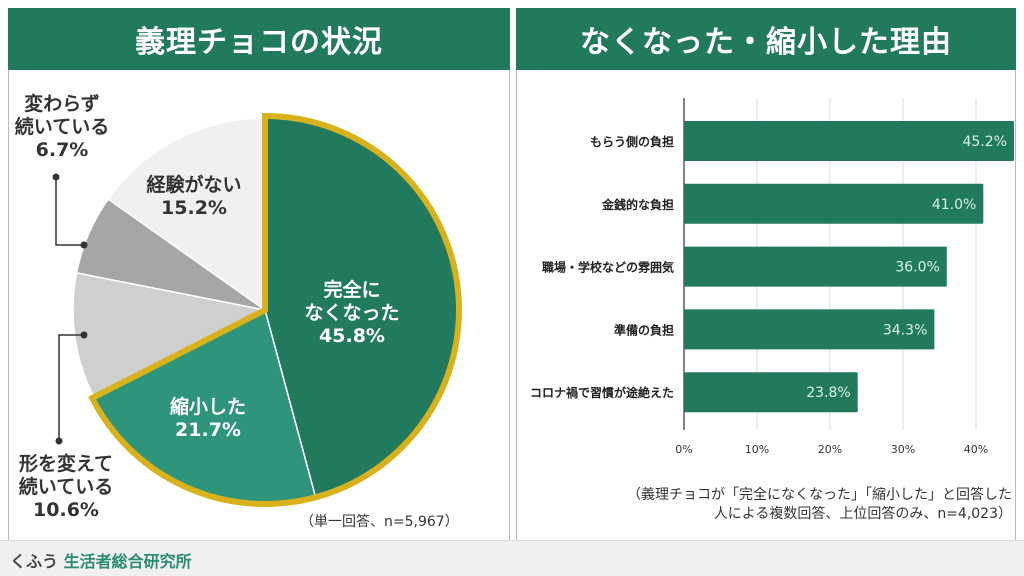  Describe the element at coordinates (757, 449) in the screenshot. I see `x-tick-label: 10%` at that location.